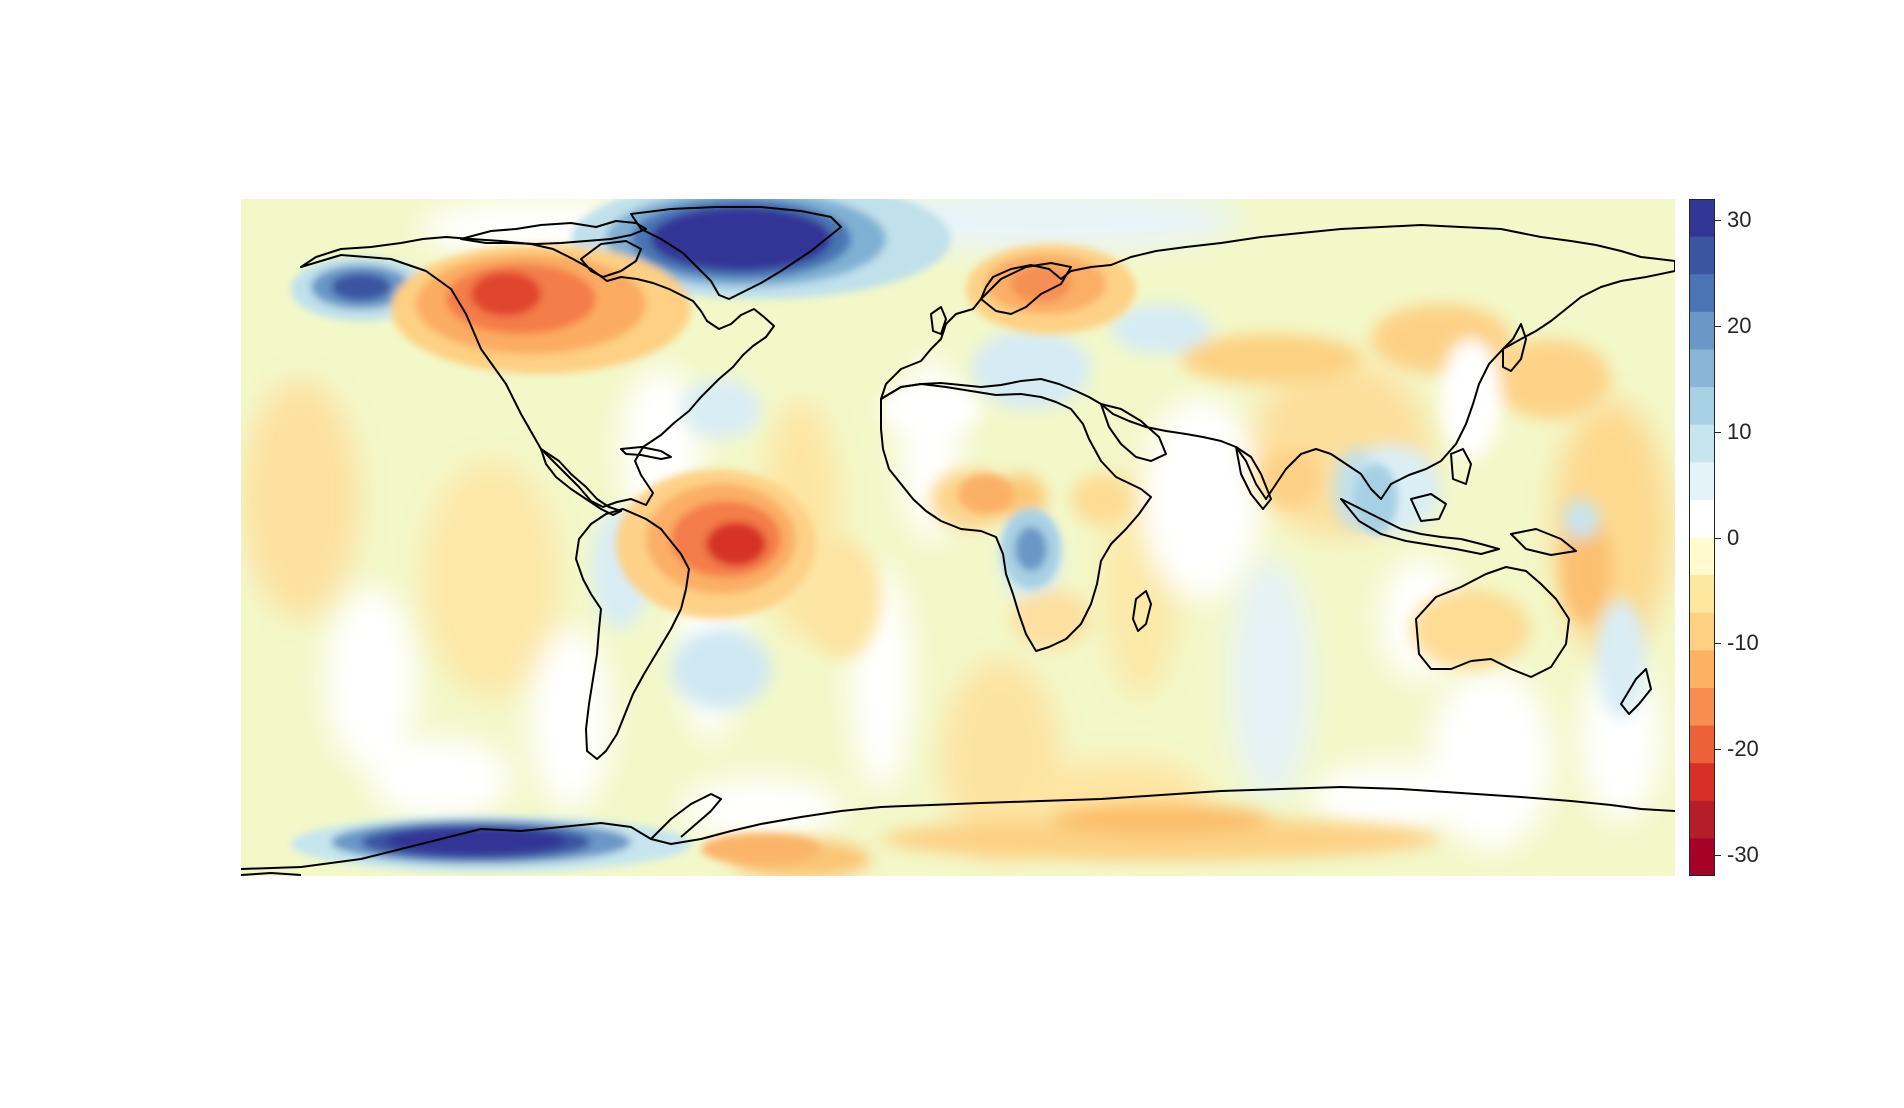  What do you see at coordinates (1133, 432) in the screenshot?
I see `coastline-arabia` at bounding box center [1133, 432].